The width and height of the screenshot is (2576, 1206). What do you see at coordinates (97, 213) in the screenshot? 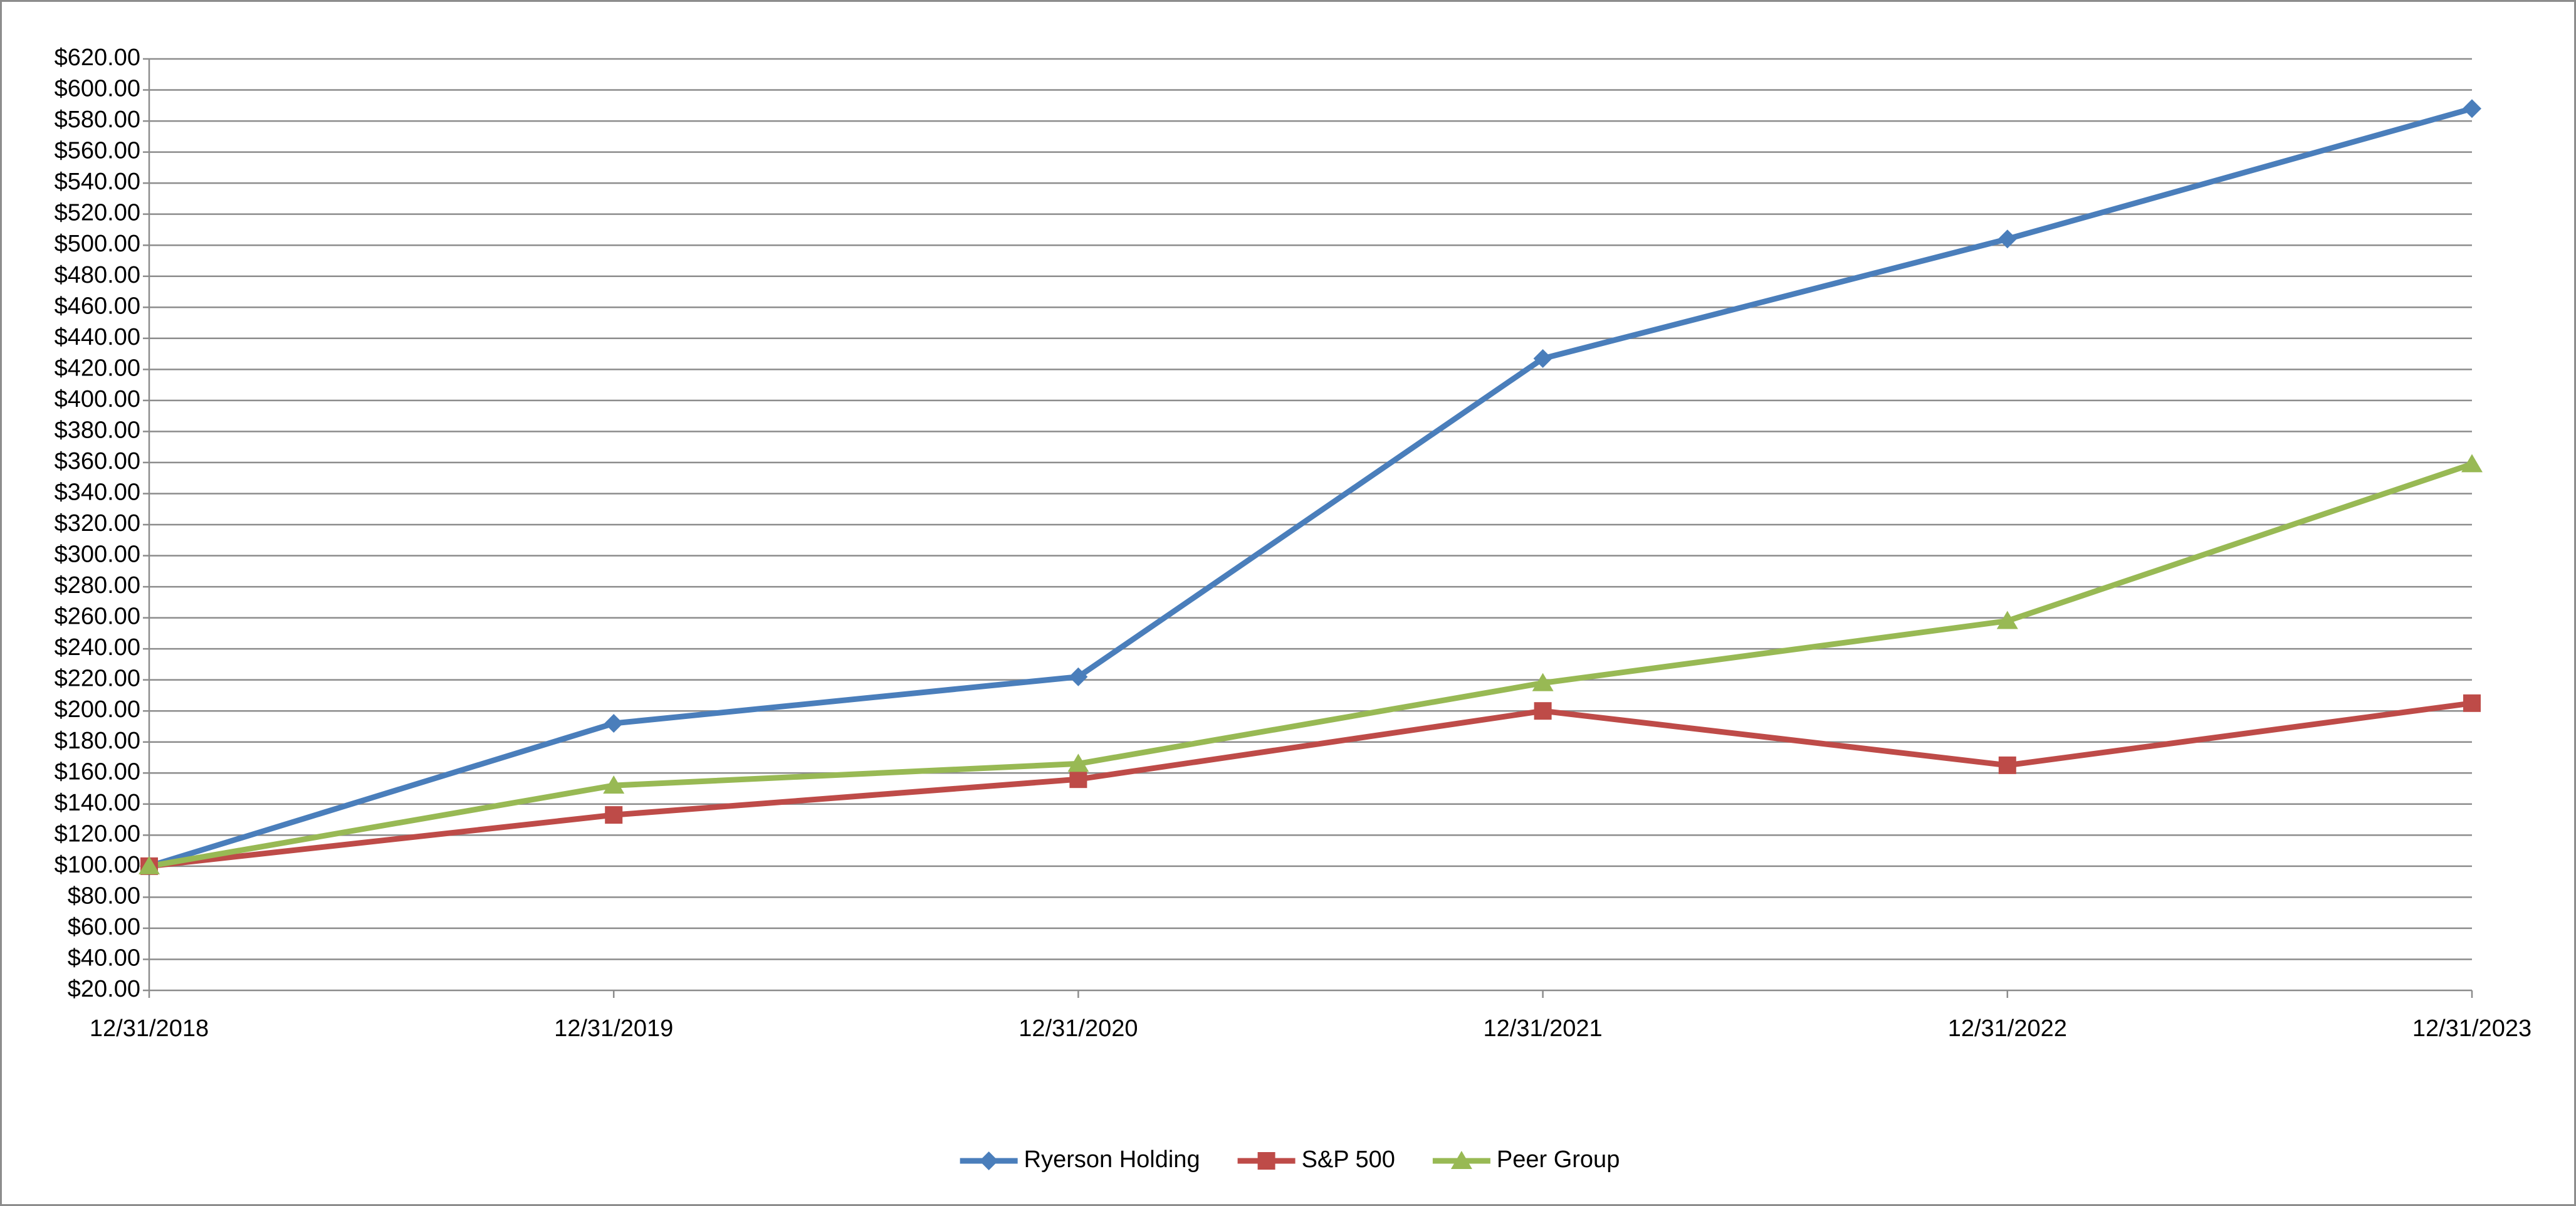
I see `y-tick-label: $520.00` at bounding box center [97, 213].